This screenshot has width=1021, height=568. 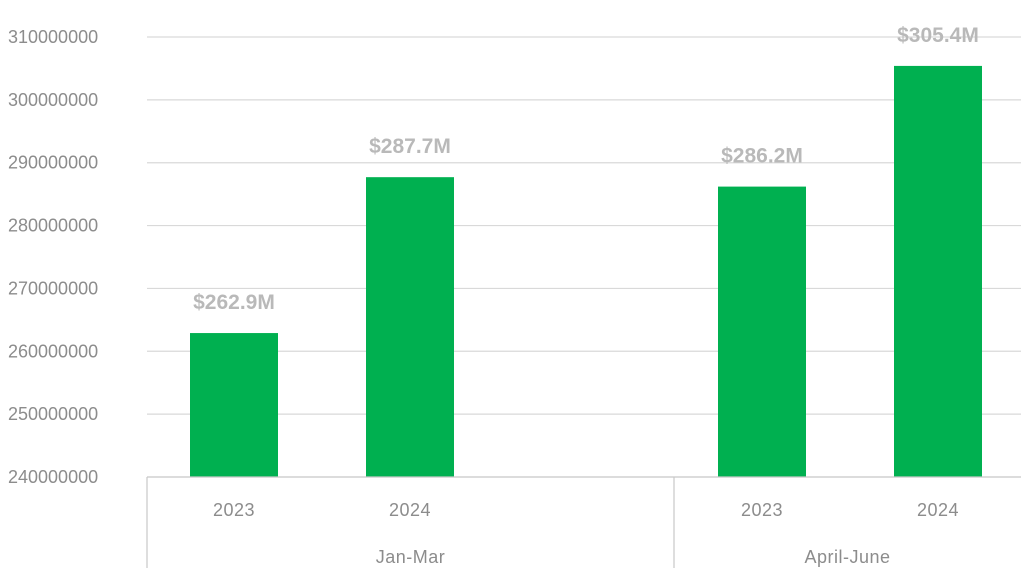 I want to click on data-label: $286.2M, so click(x=762, y=156).